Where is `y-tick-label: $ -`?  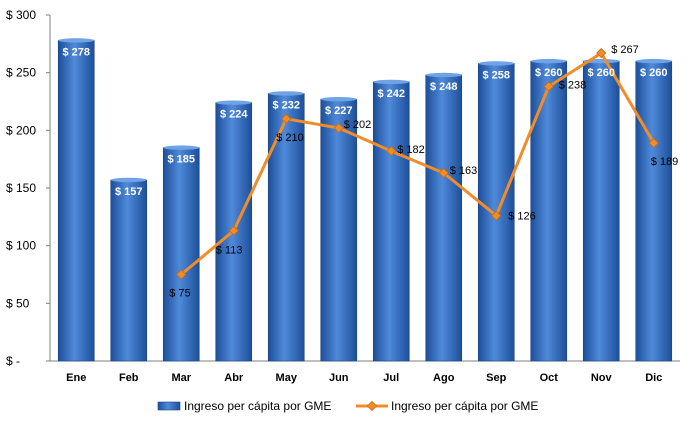
y-tick-label: $ - is located at coordinates (13, 361).